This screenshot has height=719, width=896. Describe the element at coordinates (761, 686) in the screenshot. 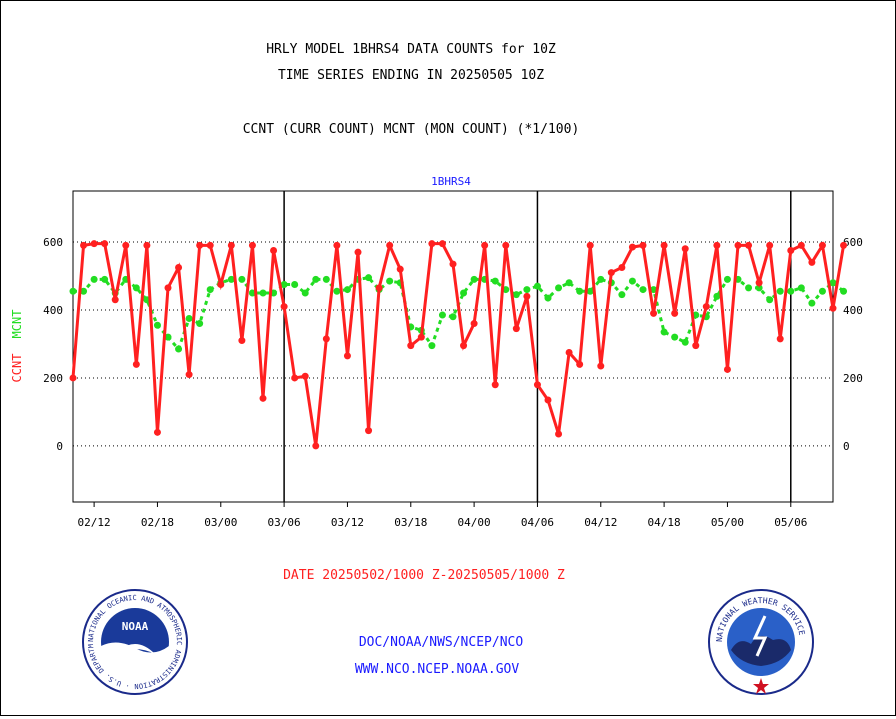

I see `star-icon` at that location.